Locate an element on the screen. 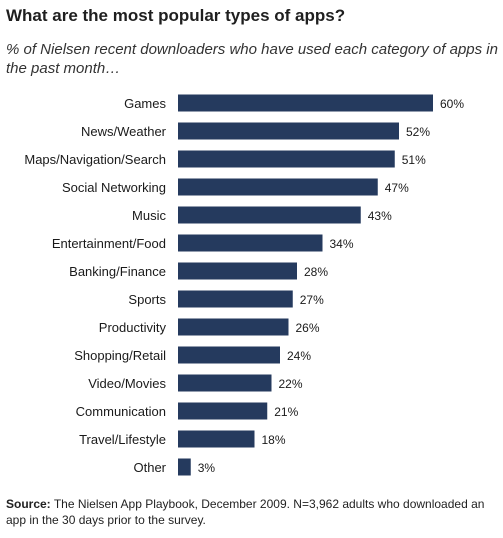 The image size is (503, 538). category-label: Music is located at coordinates (149, 215).